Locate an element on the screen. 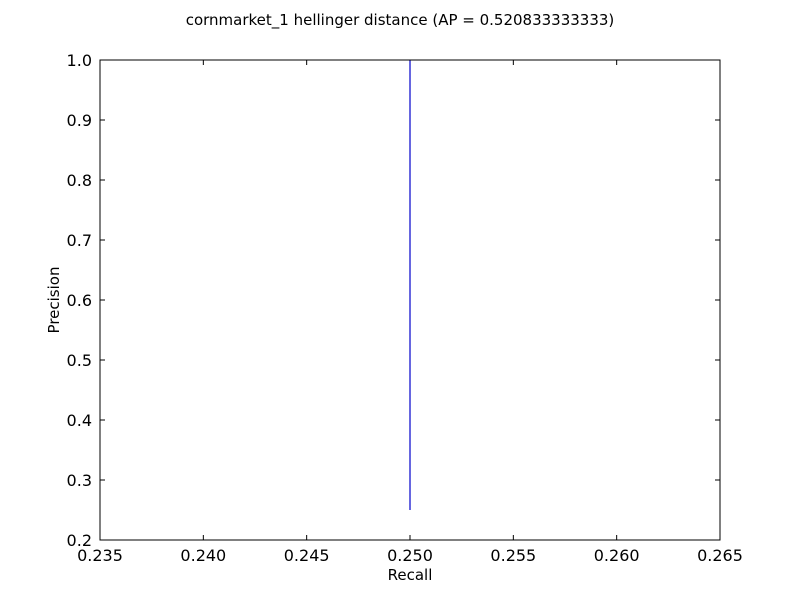 This screenshot has width=800, height=600. y-tick-label: 0.2 is located at coordinates (79, 540).